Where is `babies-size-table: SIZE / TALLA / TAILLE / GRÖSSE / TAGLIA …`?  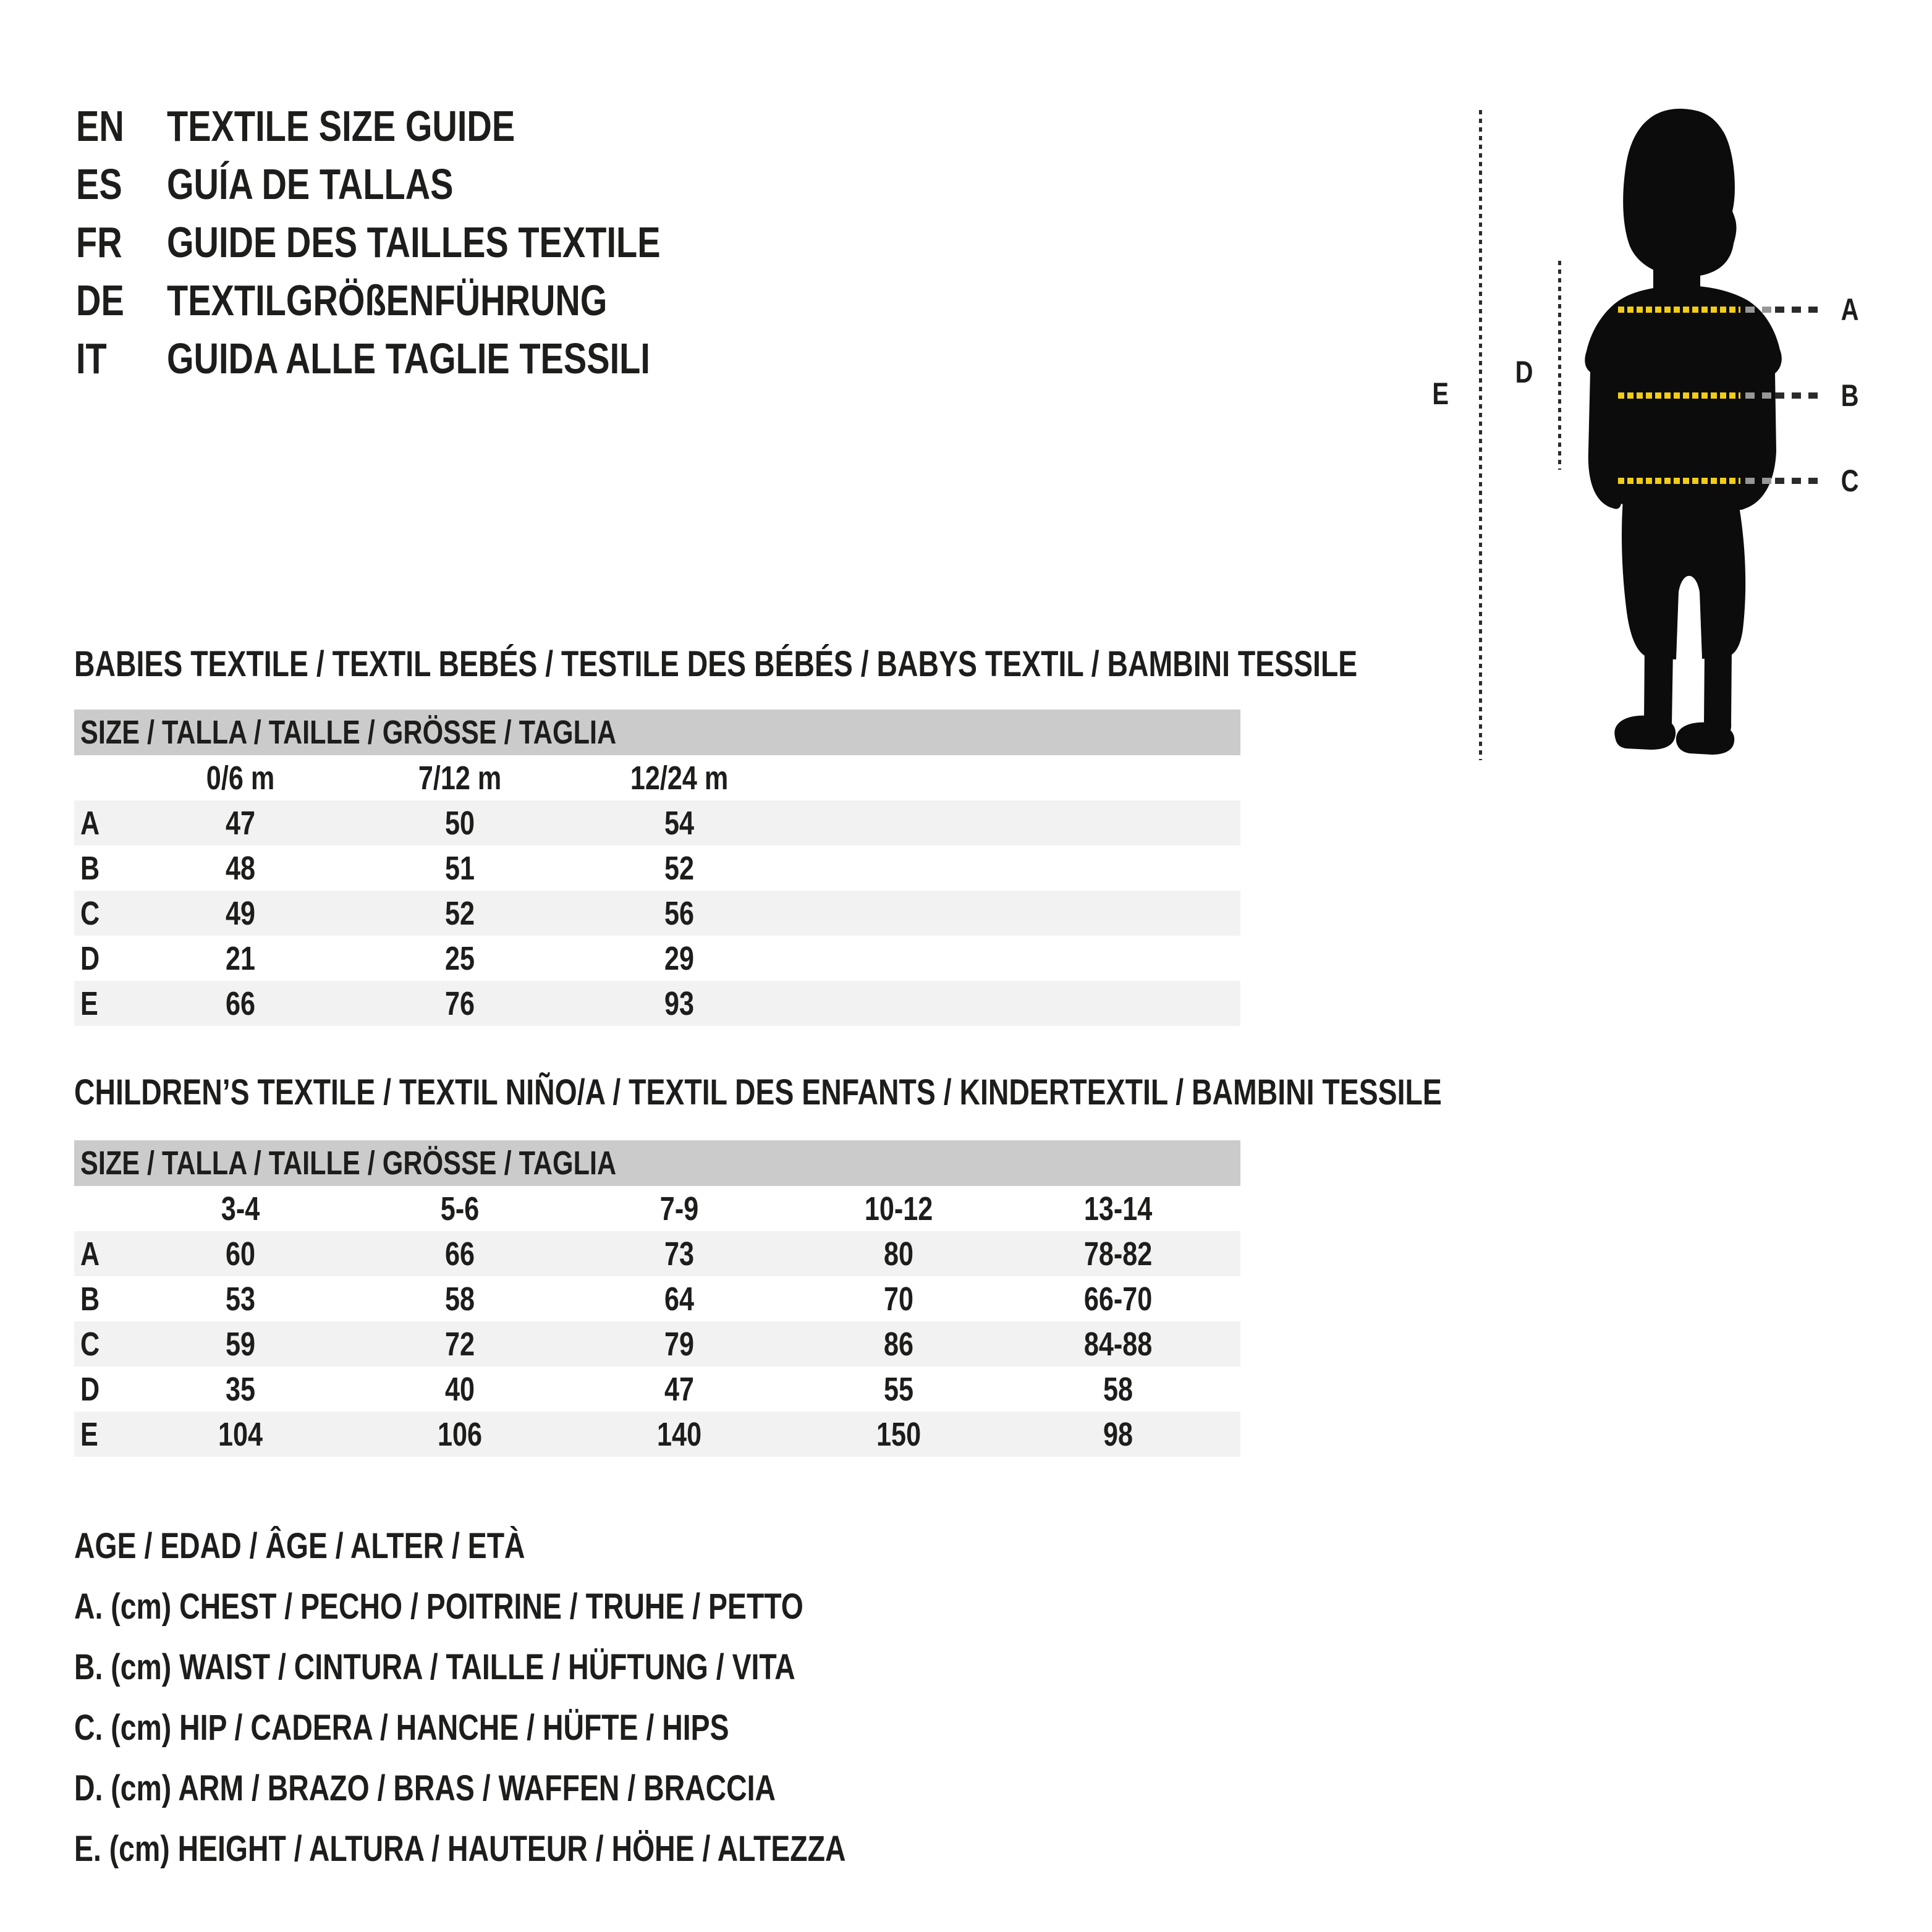 babies-size-table: SIZE / TALLA / TAILLE / GRÖSSE / TAGLIA … is located at coordinates (657, 868).